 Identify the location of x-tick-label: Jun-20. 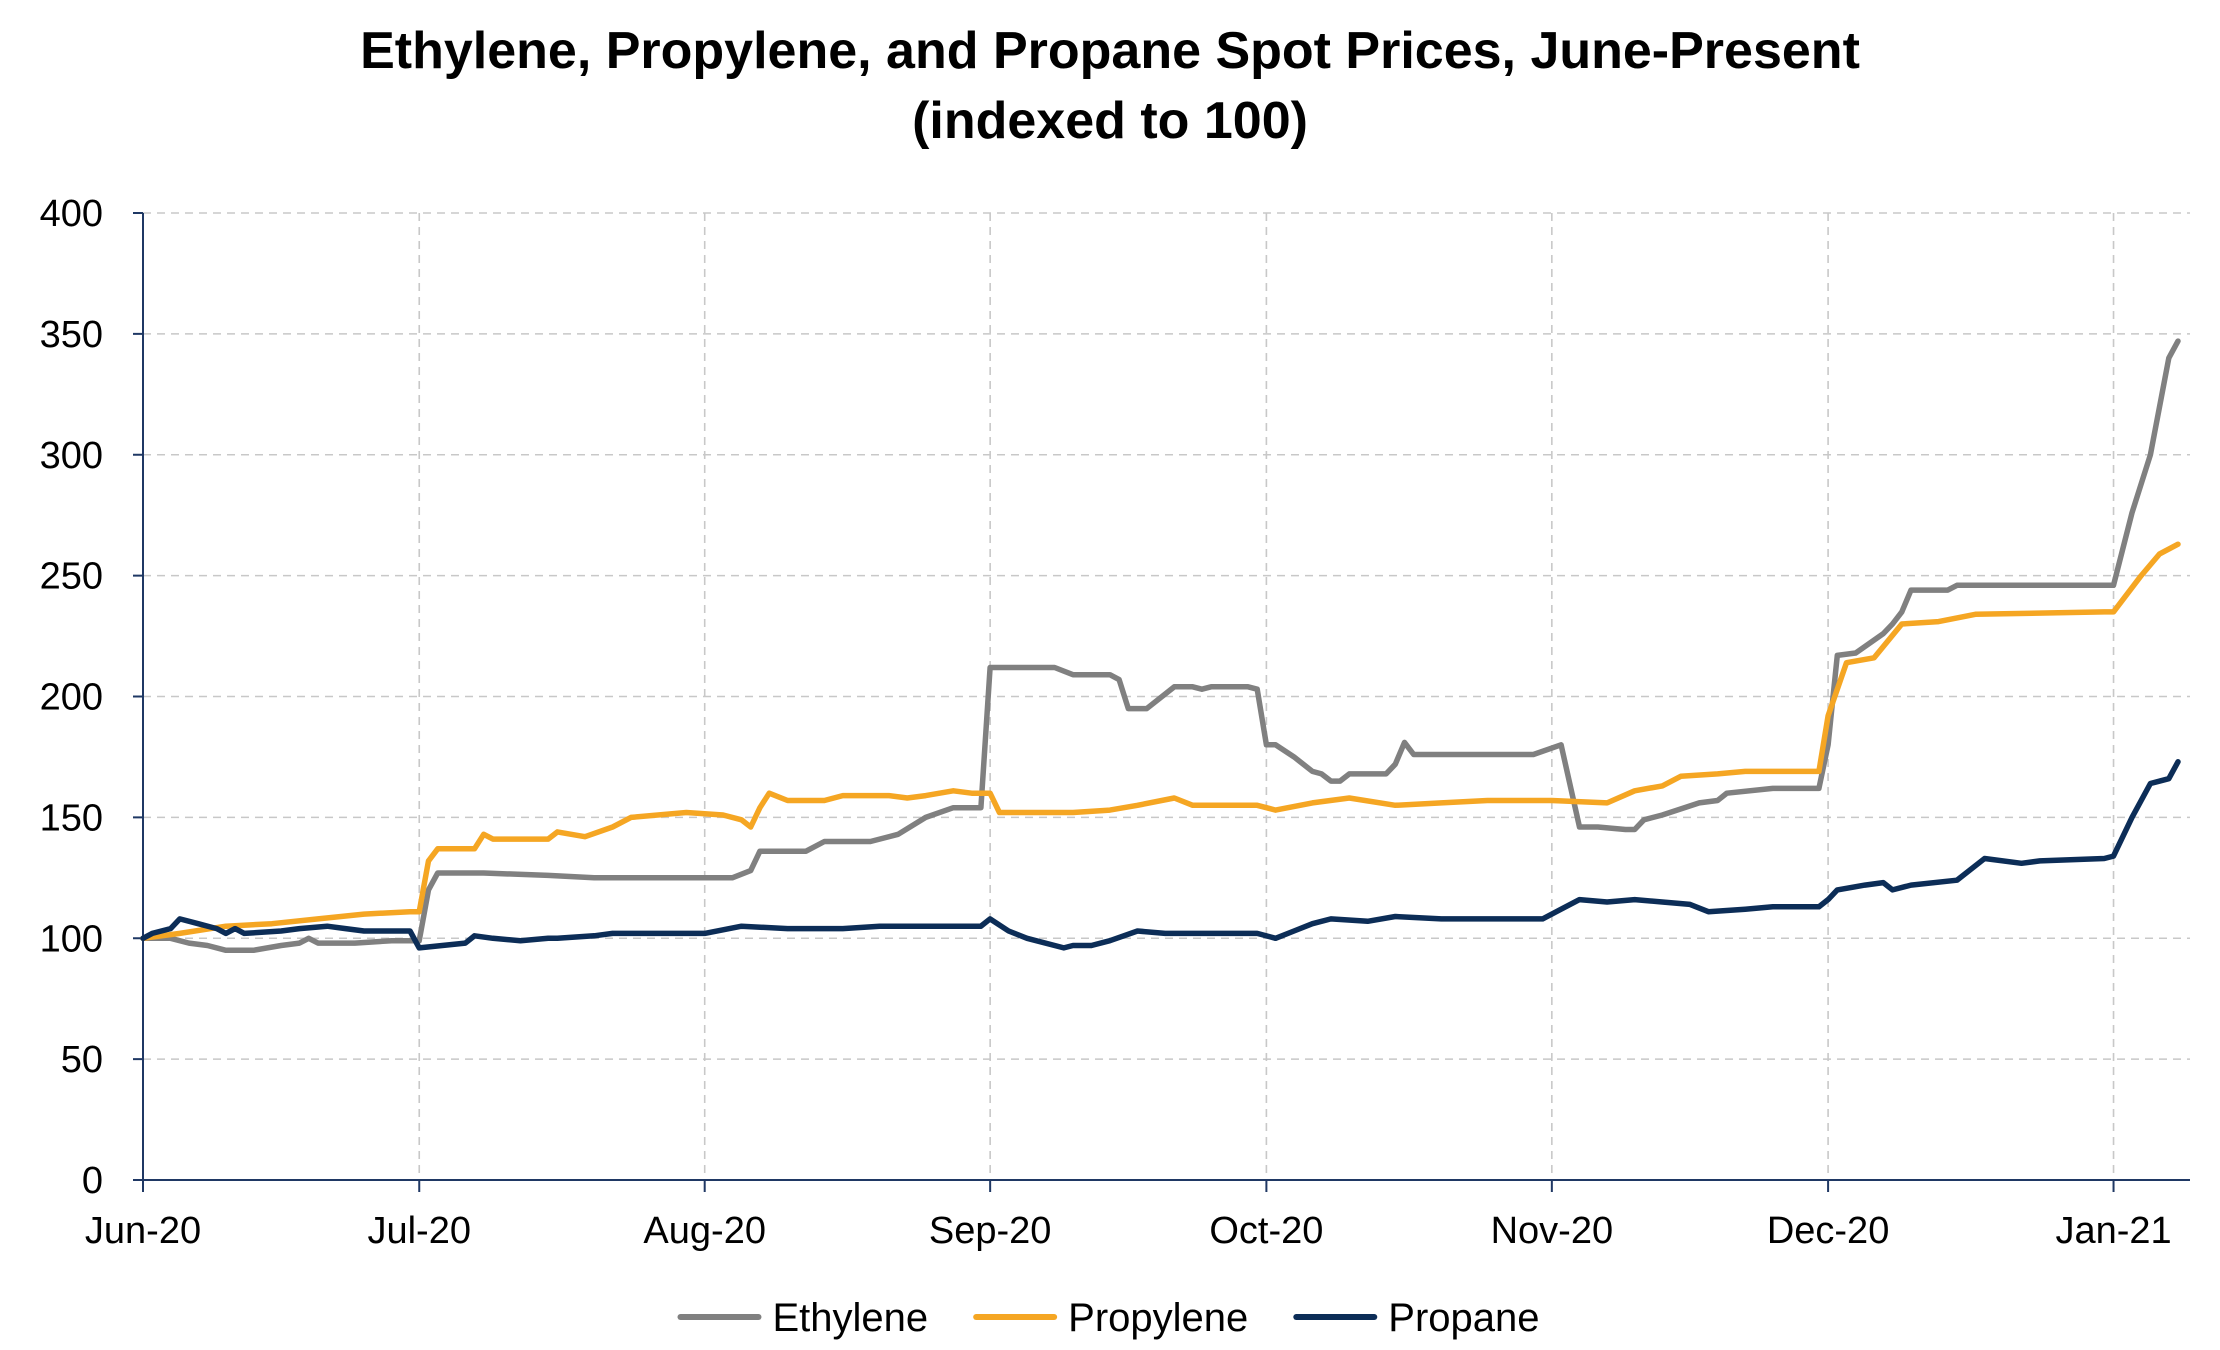
(143, 1231).